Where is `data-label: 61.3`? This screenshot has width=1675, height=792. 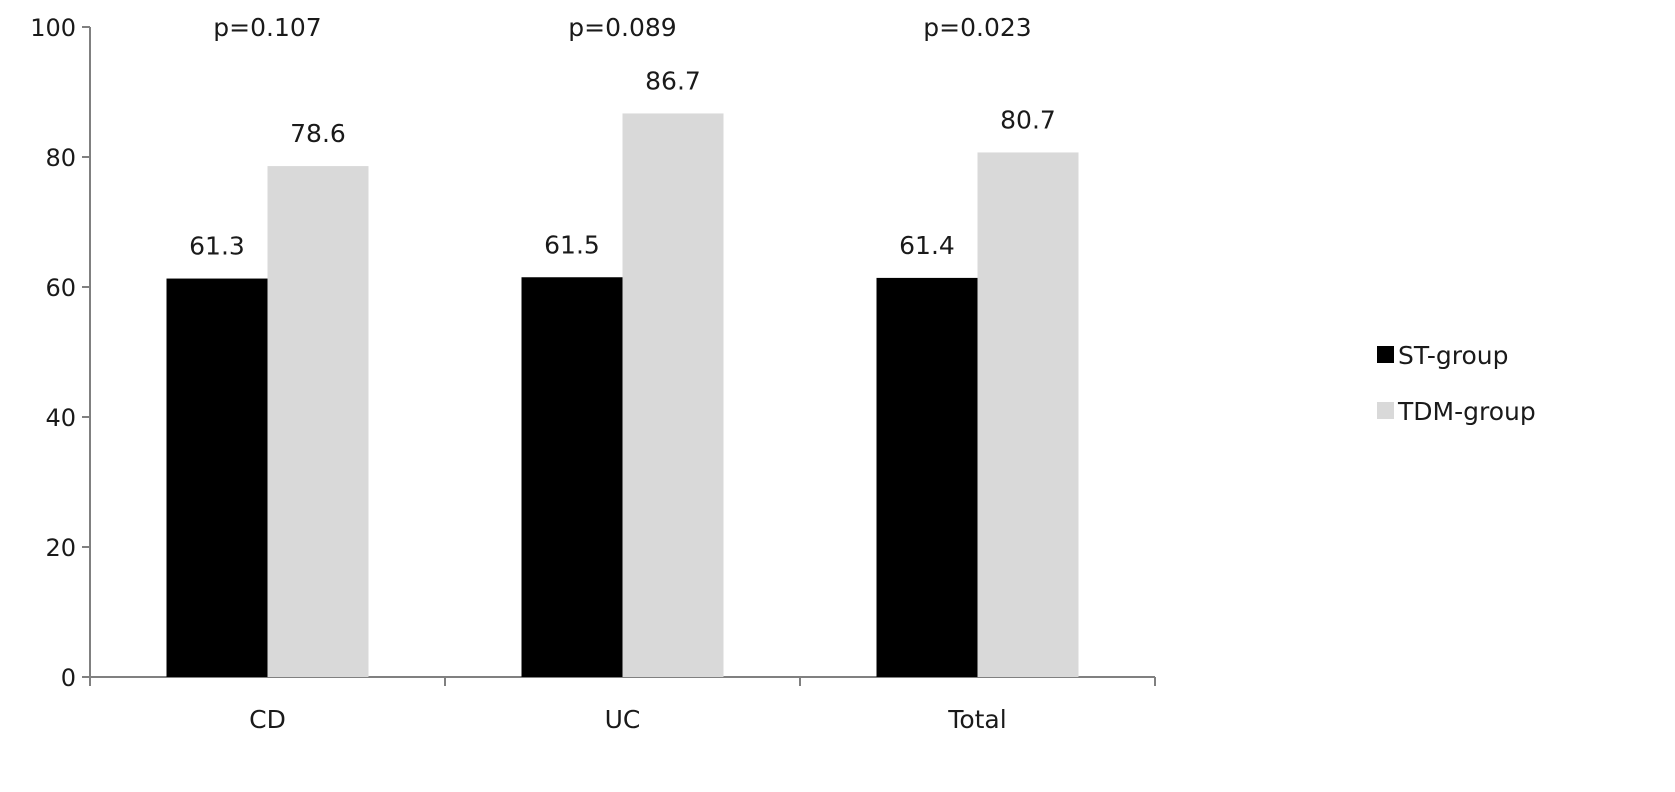
data-label: 61.3 is located at coordinates (217, 246).